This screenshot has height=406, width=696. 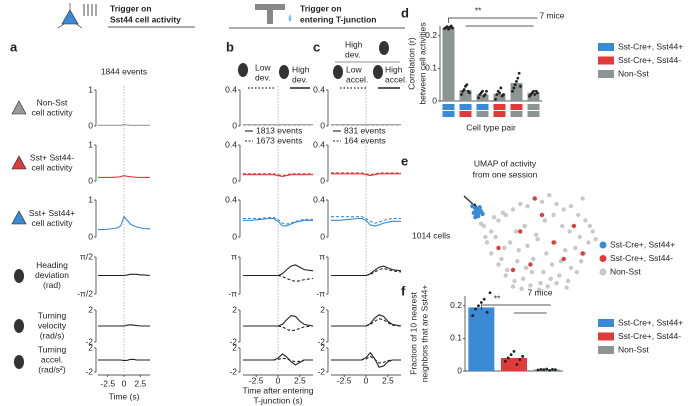 I want to click on chart-title: from one session, so click(x=505, y=174).